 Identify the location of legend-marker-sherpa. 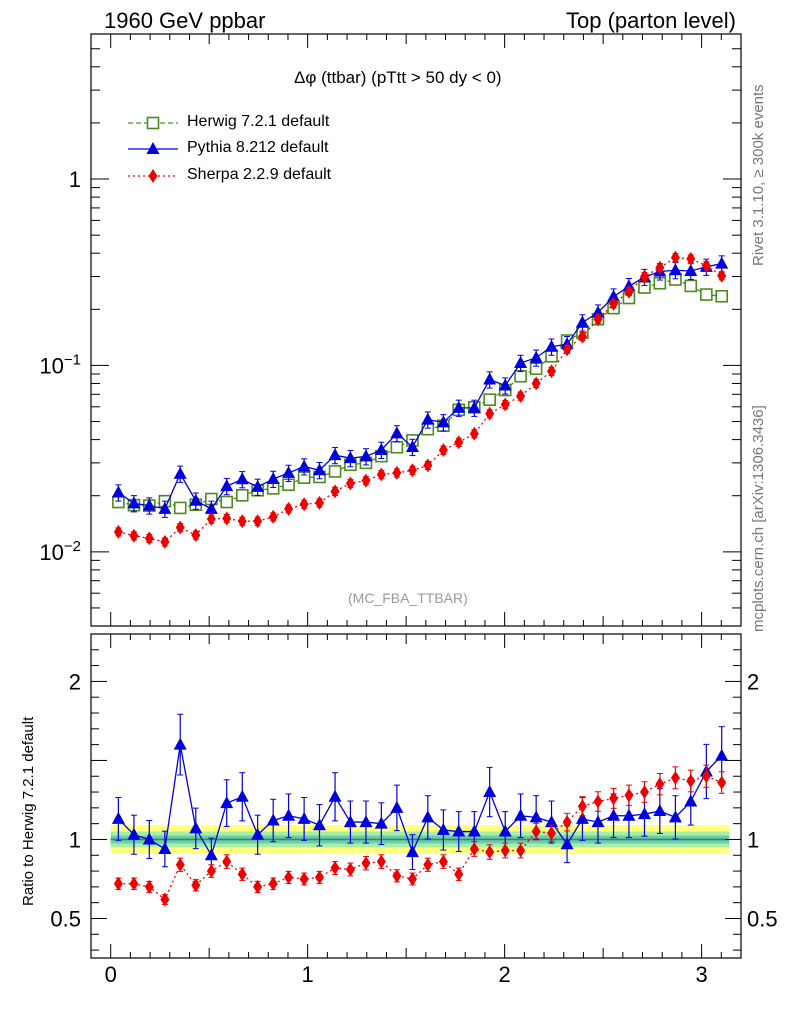
(153, 176).